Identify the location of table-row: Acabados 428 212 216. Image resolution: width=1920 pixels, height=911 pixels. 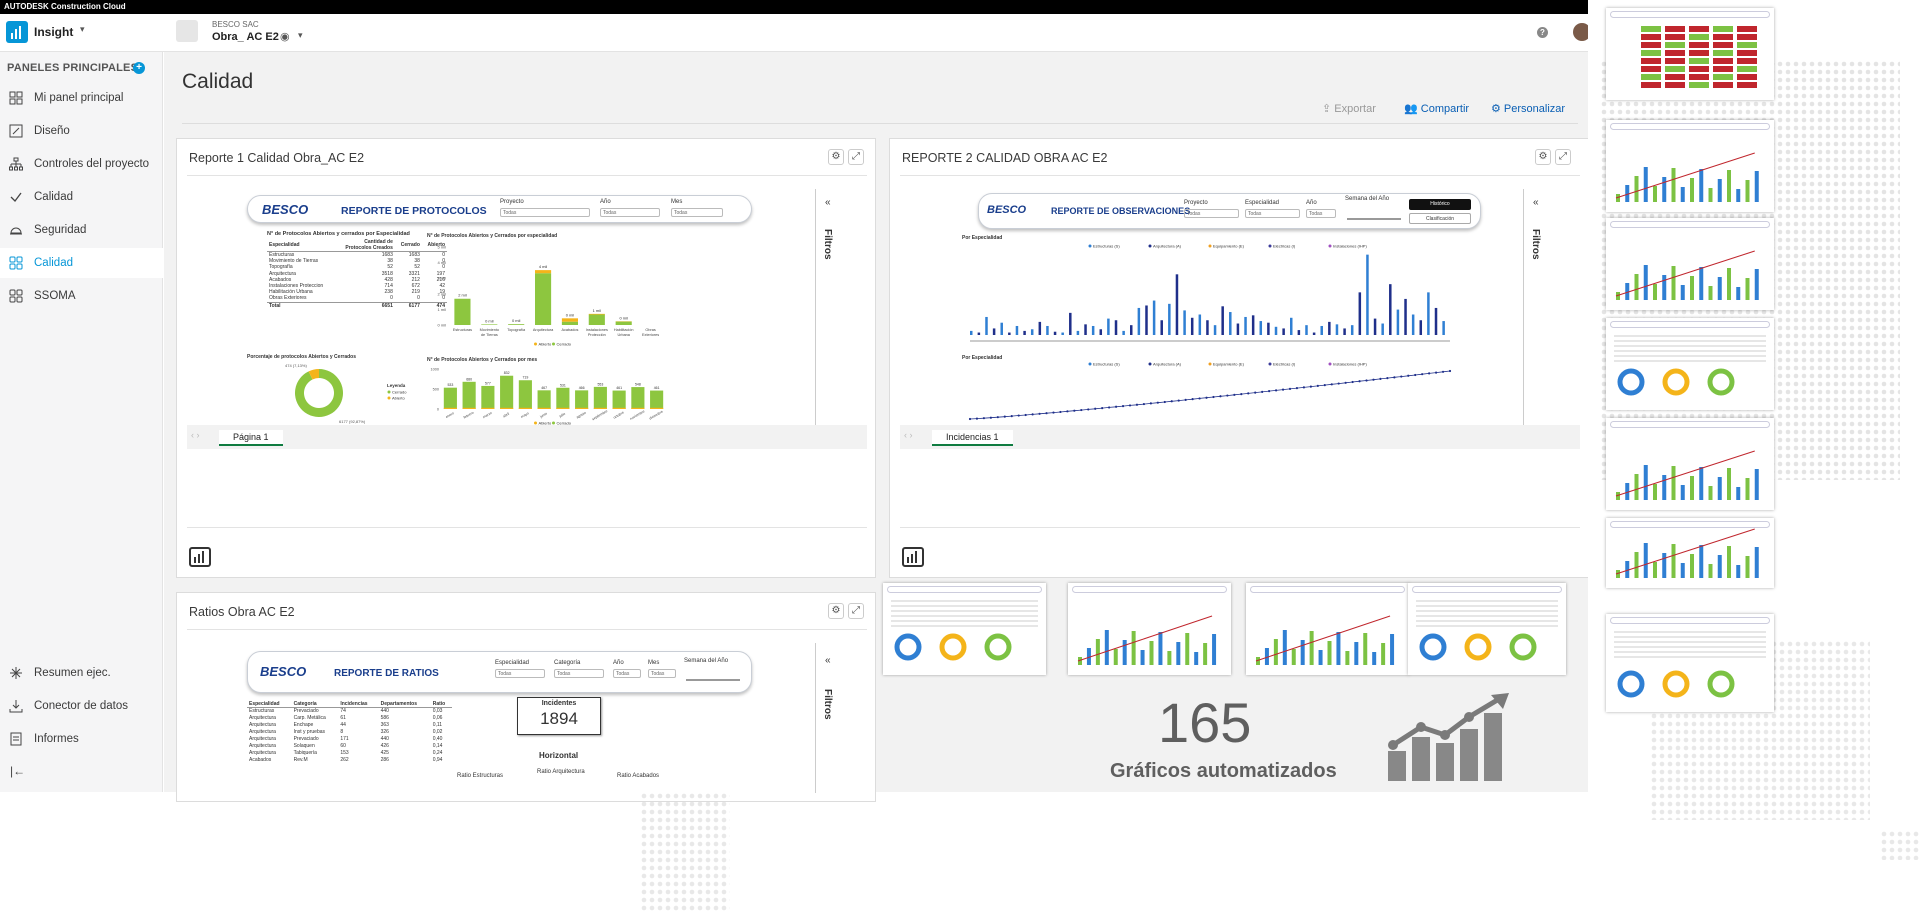
(357, 280).